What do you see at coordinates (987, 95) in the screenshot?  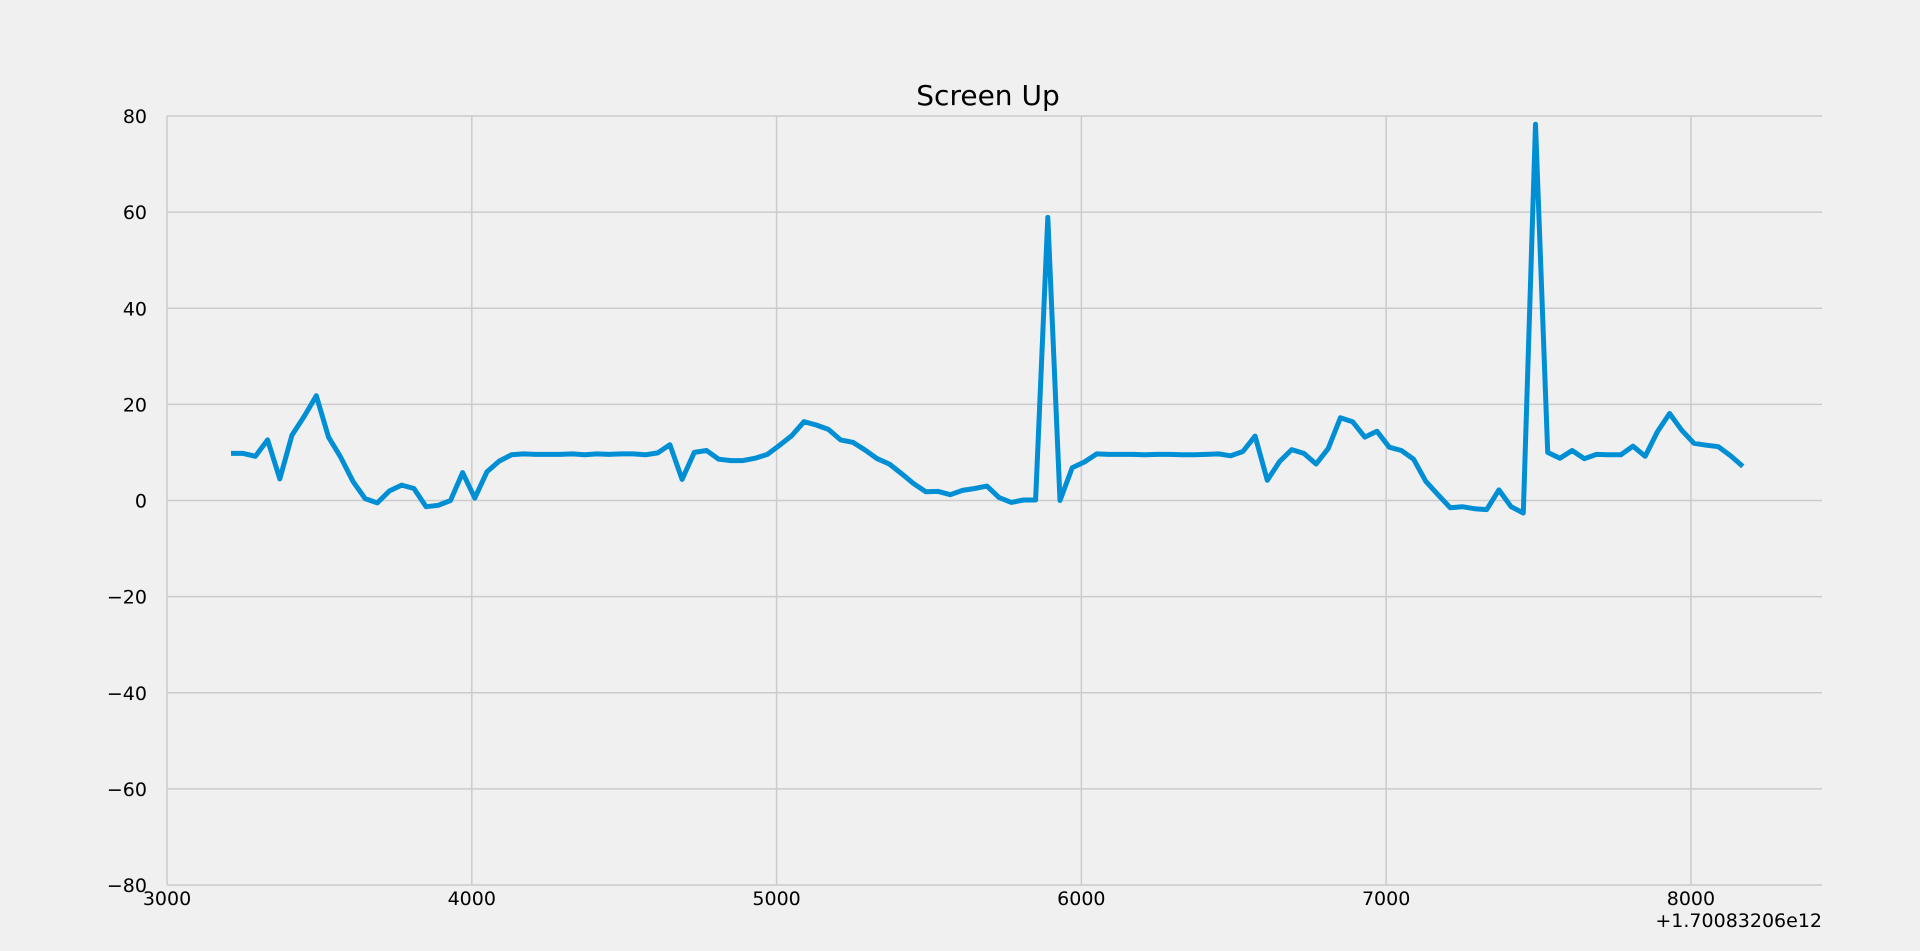 I see `chart-title: Screen Up` at bounding box center [987, 95].